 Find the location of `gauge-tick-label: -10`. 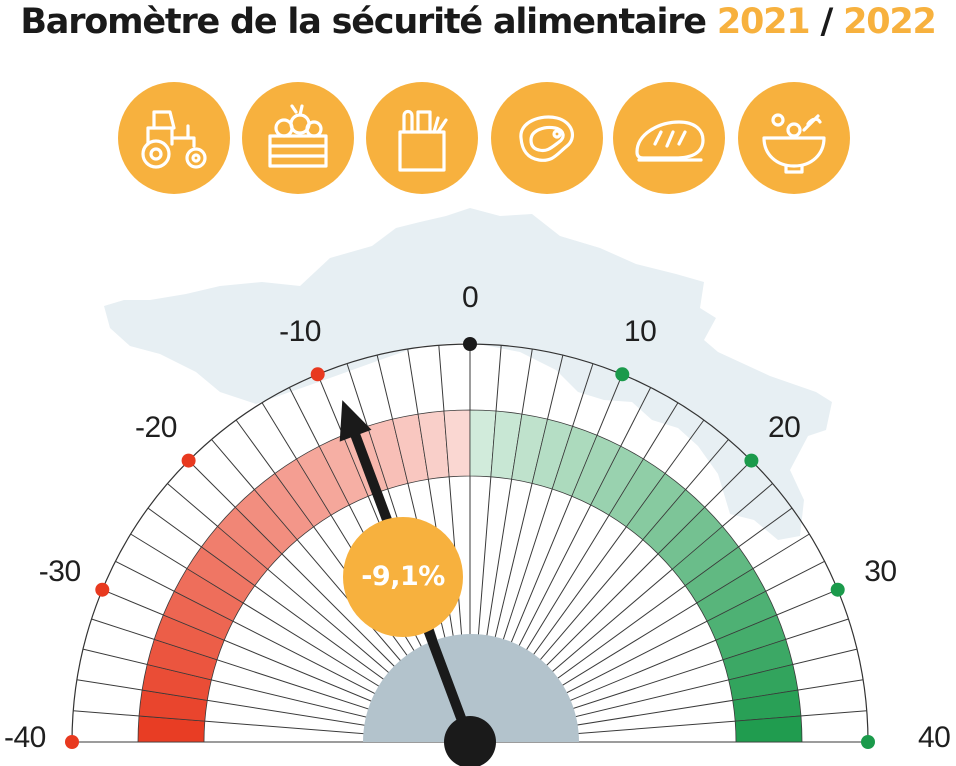

gauge-tick-label: -10 is located at coordinates (300, 331).